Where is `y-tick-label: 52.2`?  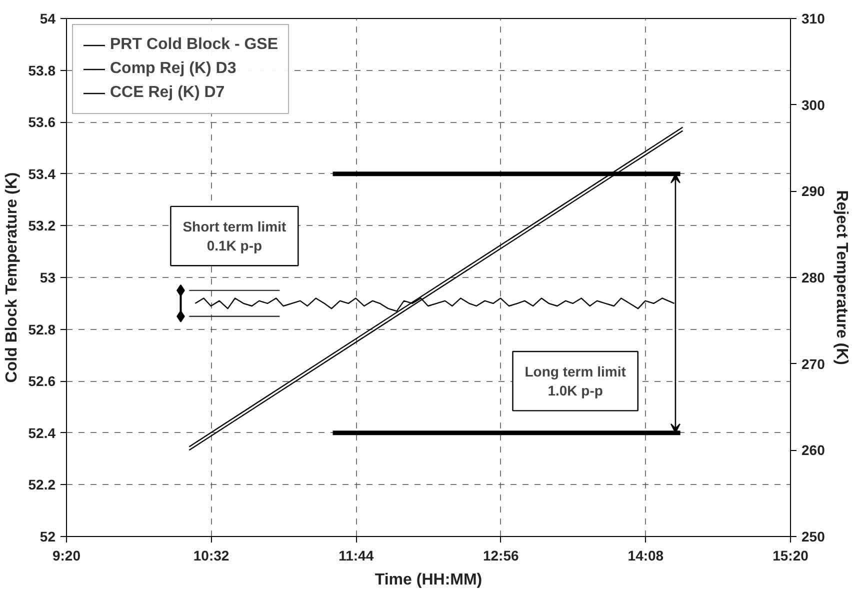 y-tick-label: 52.2 is located at coordinates (42, 484).